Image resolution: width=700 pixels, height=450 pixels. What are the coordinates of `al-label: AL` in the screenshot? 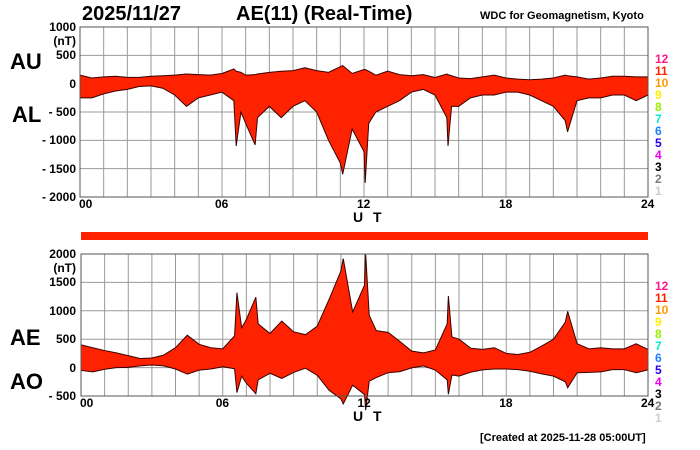 It's located at (27, 114).